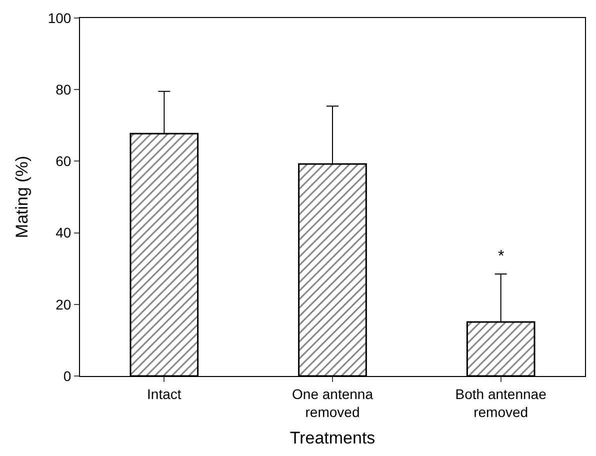 The width and height of the screenshot is (596, 456). I want to click on x-axis-title: Treatments, so click(333, 438).